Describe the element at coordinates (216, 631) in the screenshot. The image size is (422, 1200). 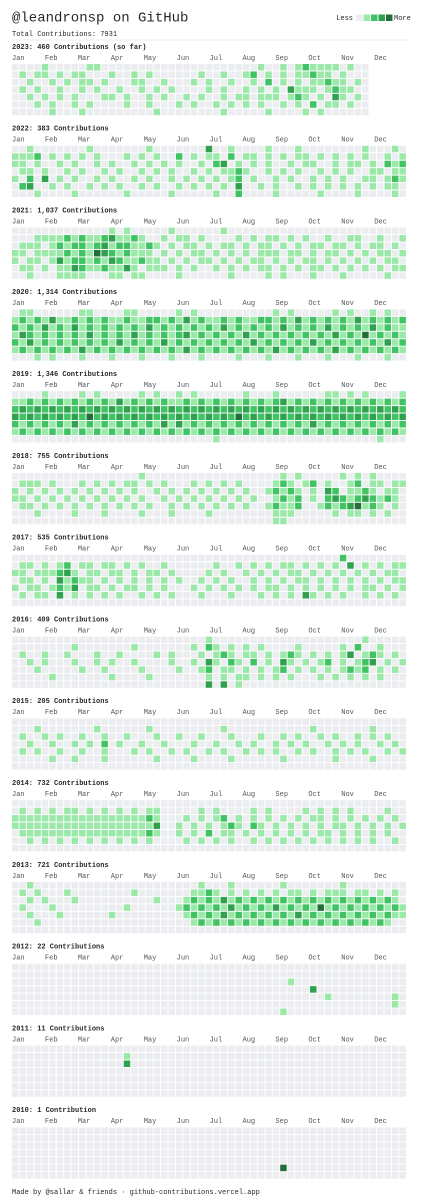
I see `month-label: Jul` at that location.